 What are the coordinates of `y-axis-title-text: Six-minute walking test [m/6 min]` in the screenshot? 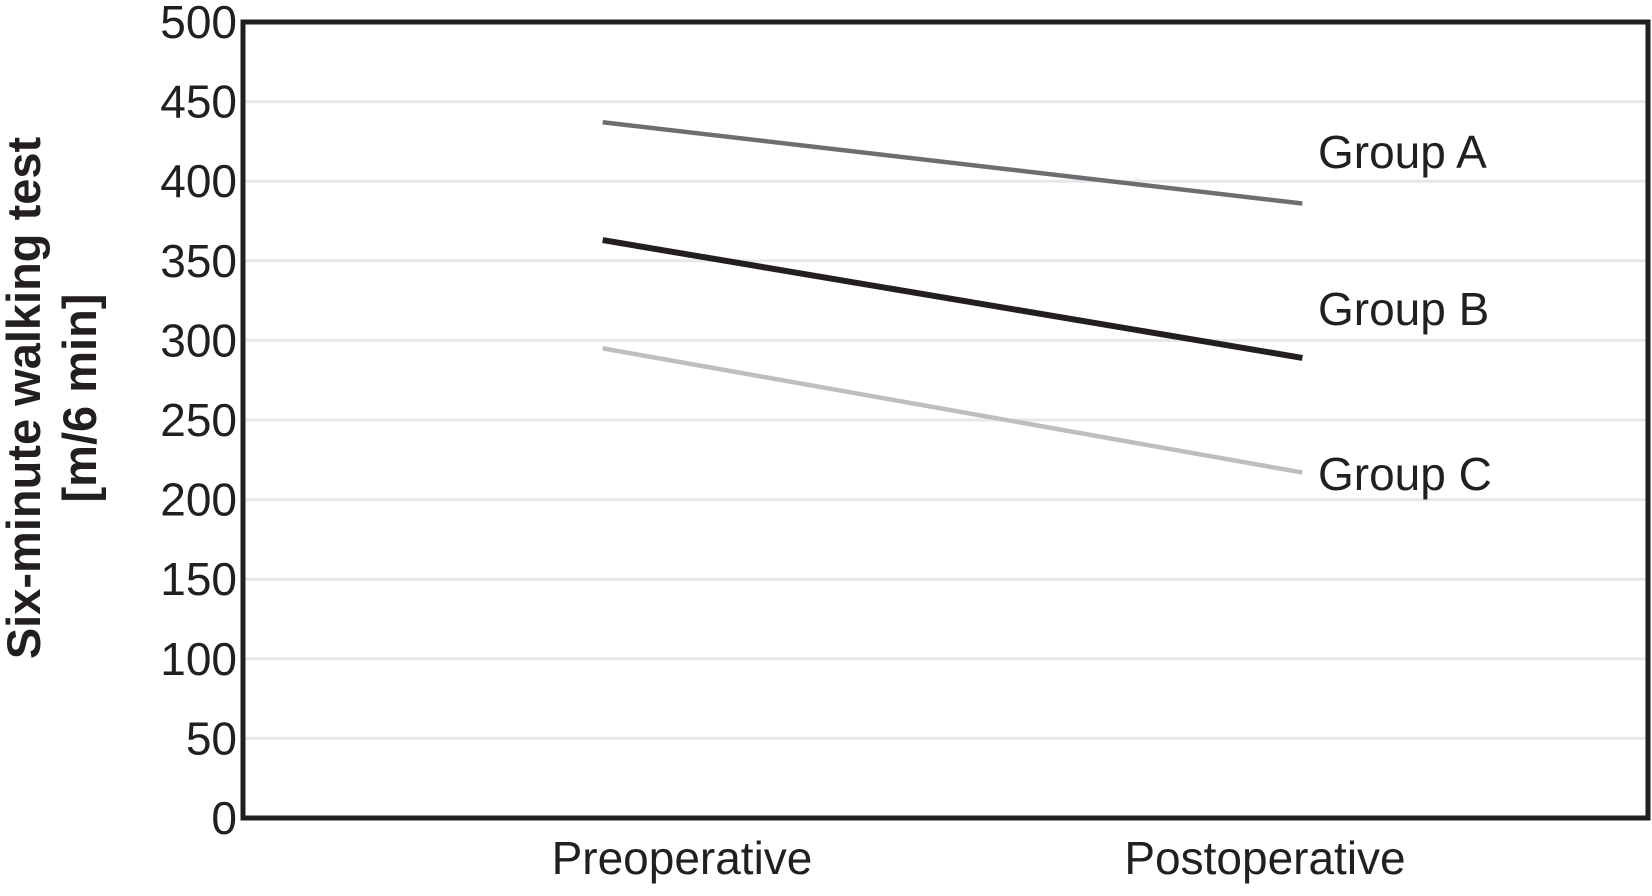 It's located at (54, 404).